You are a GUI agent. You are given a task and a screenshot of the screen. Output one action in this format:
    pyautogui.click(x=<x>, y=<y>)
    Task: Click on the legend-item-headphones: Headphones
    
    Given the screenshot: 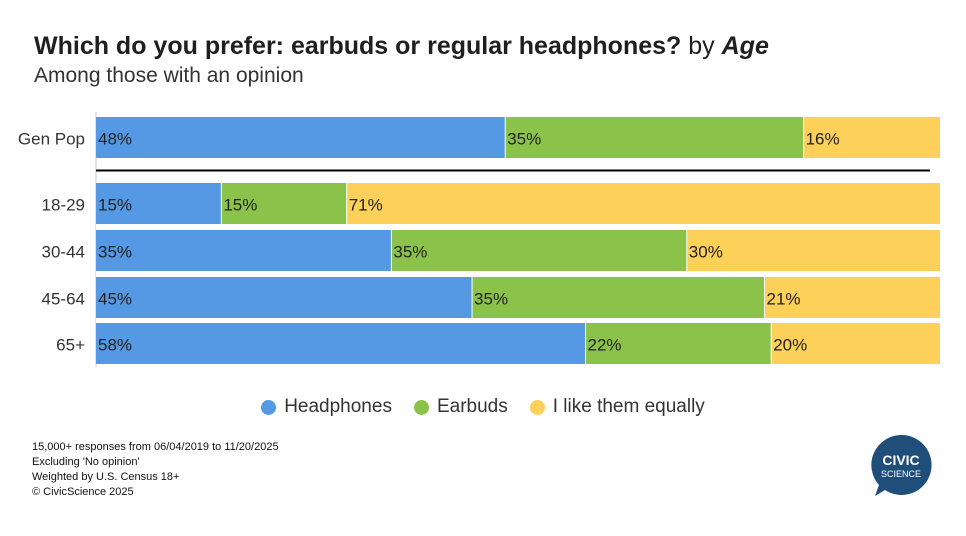 What is the action you would take?
    pyautogui.click(x=326, y=407)
    